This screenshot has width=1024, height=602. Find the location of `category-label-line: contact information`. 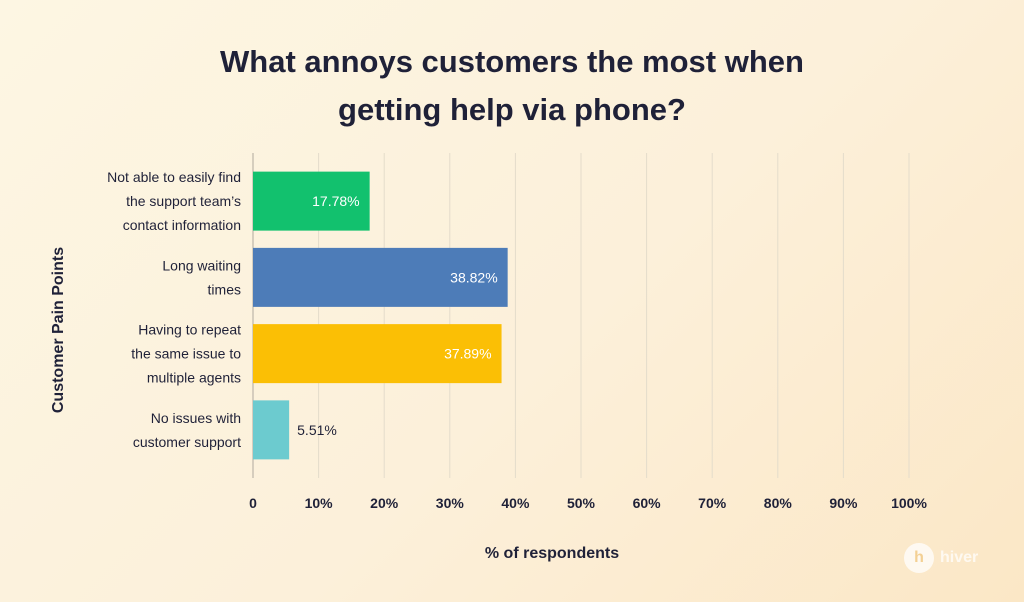

category-label-line: contact information is located at coordinates (182, 225).